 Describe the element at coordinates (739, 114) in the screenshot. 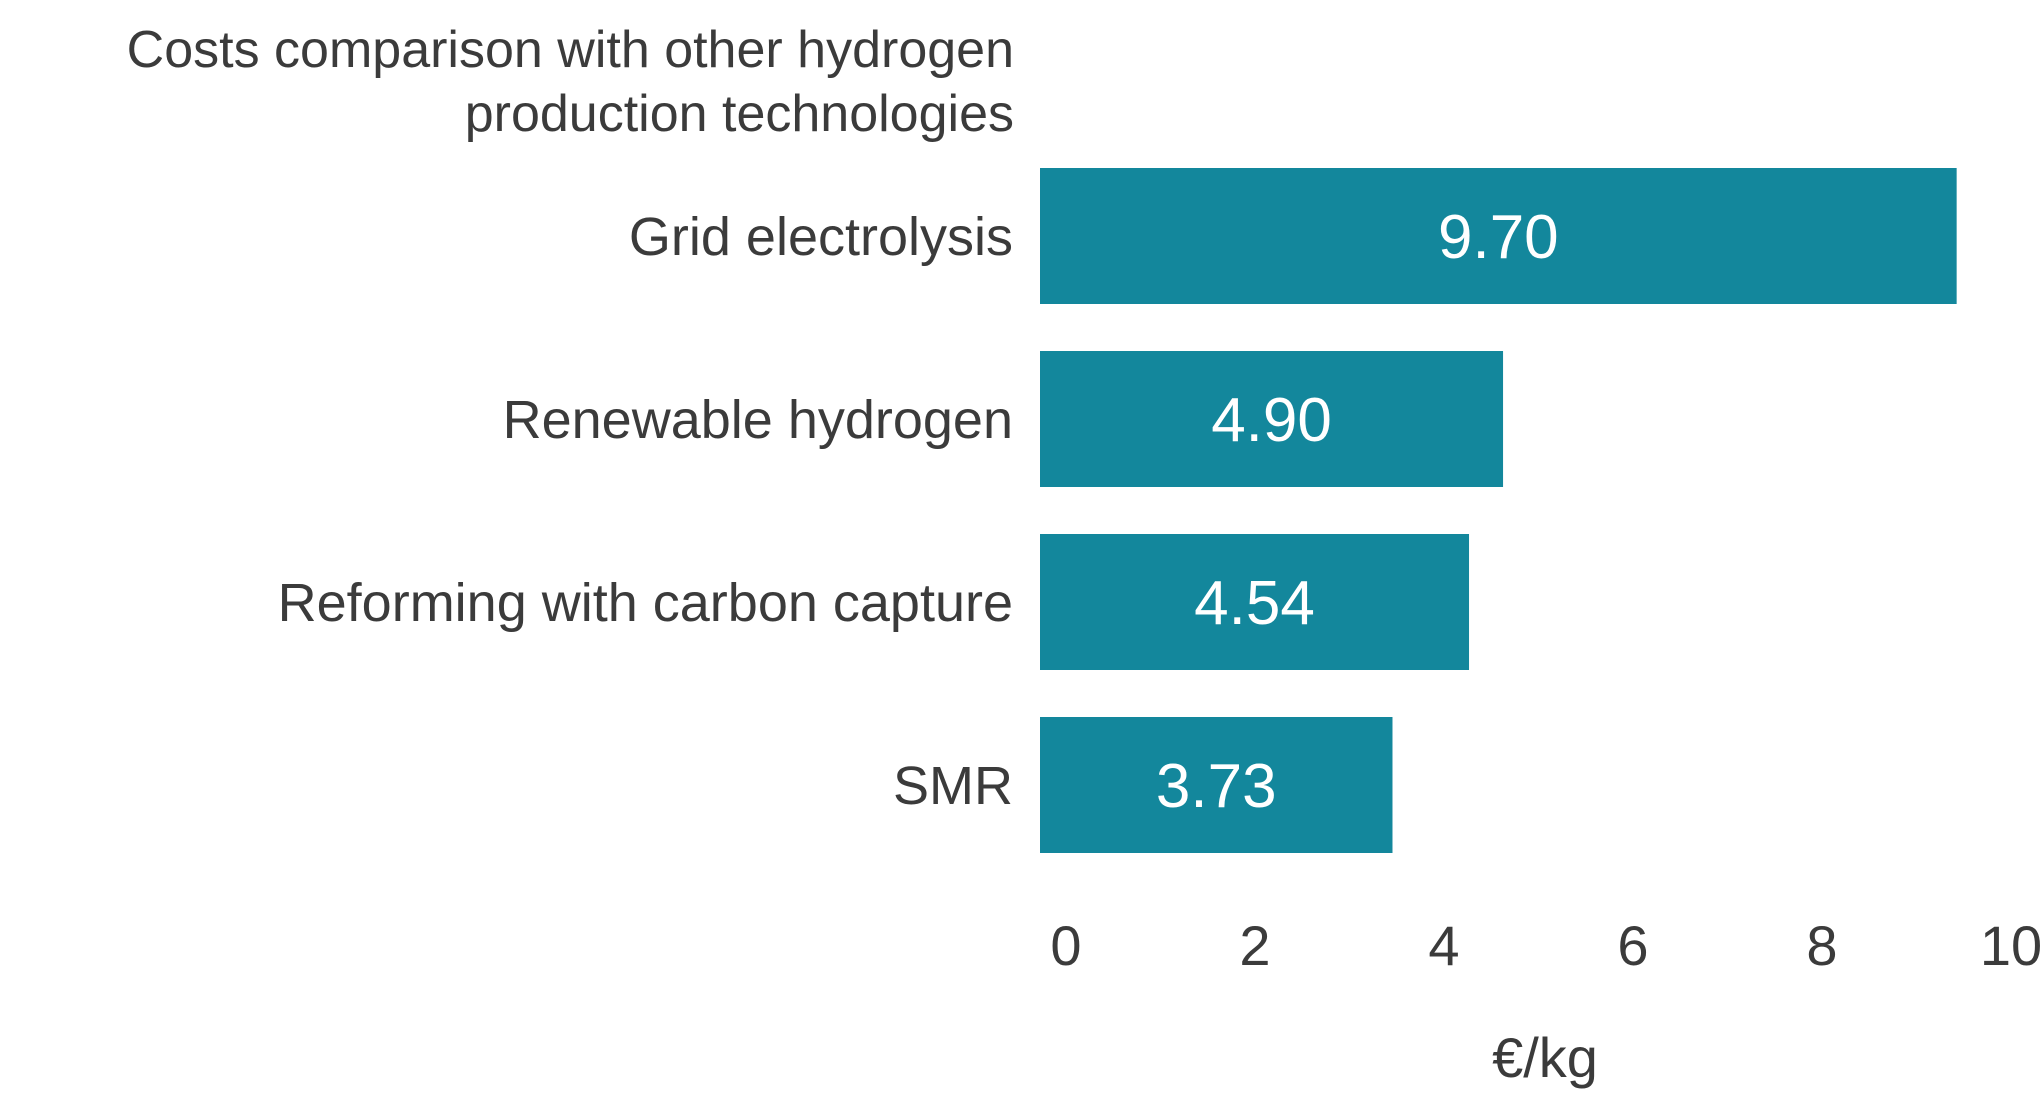

I see `chart-title-line-2: production technologies` at that location.